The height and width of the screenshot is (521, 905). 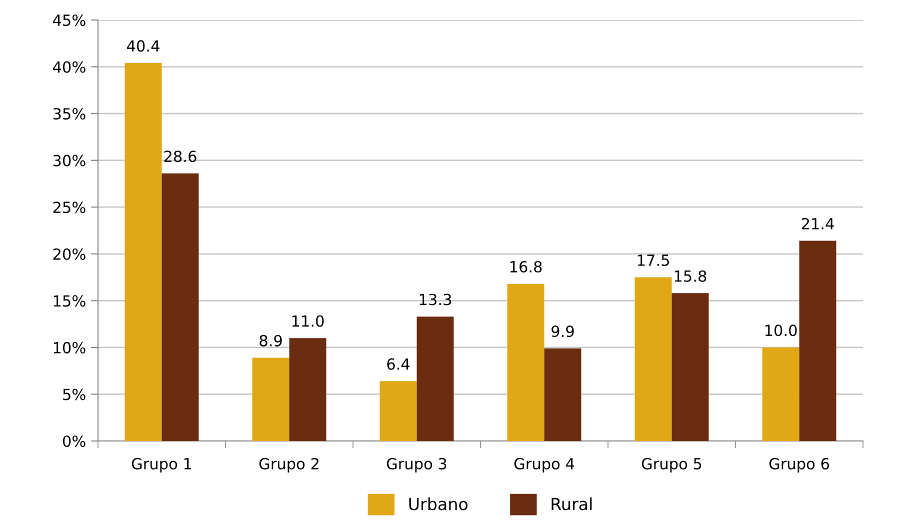 I want to click on data-label: 15.8, so click(x=690, y=276).